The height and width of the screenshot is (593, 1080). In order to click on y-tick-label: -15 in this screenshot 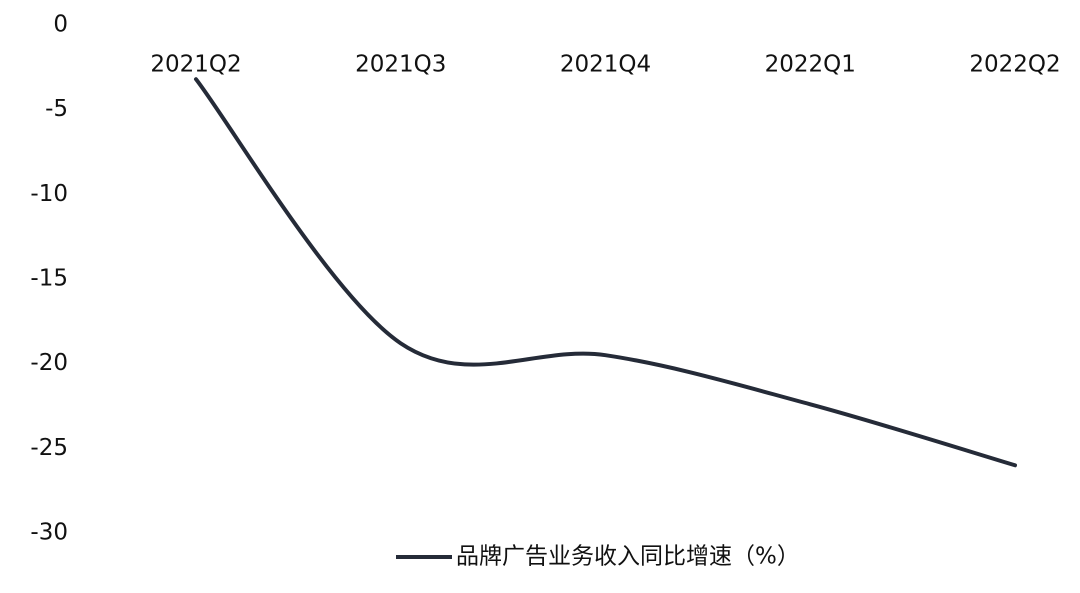, I will do `click(49, 279)`.